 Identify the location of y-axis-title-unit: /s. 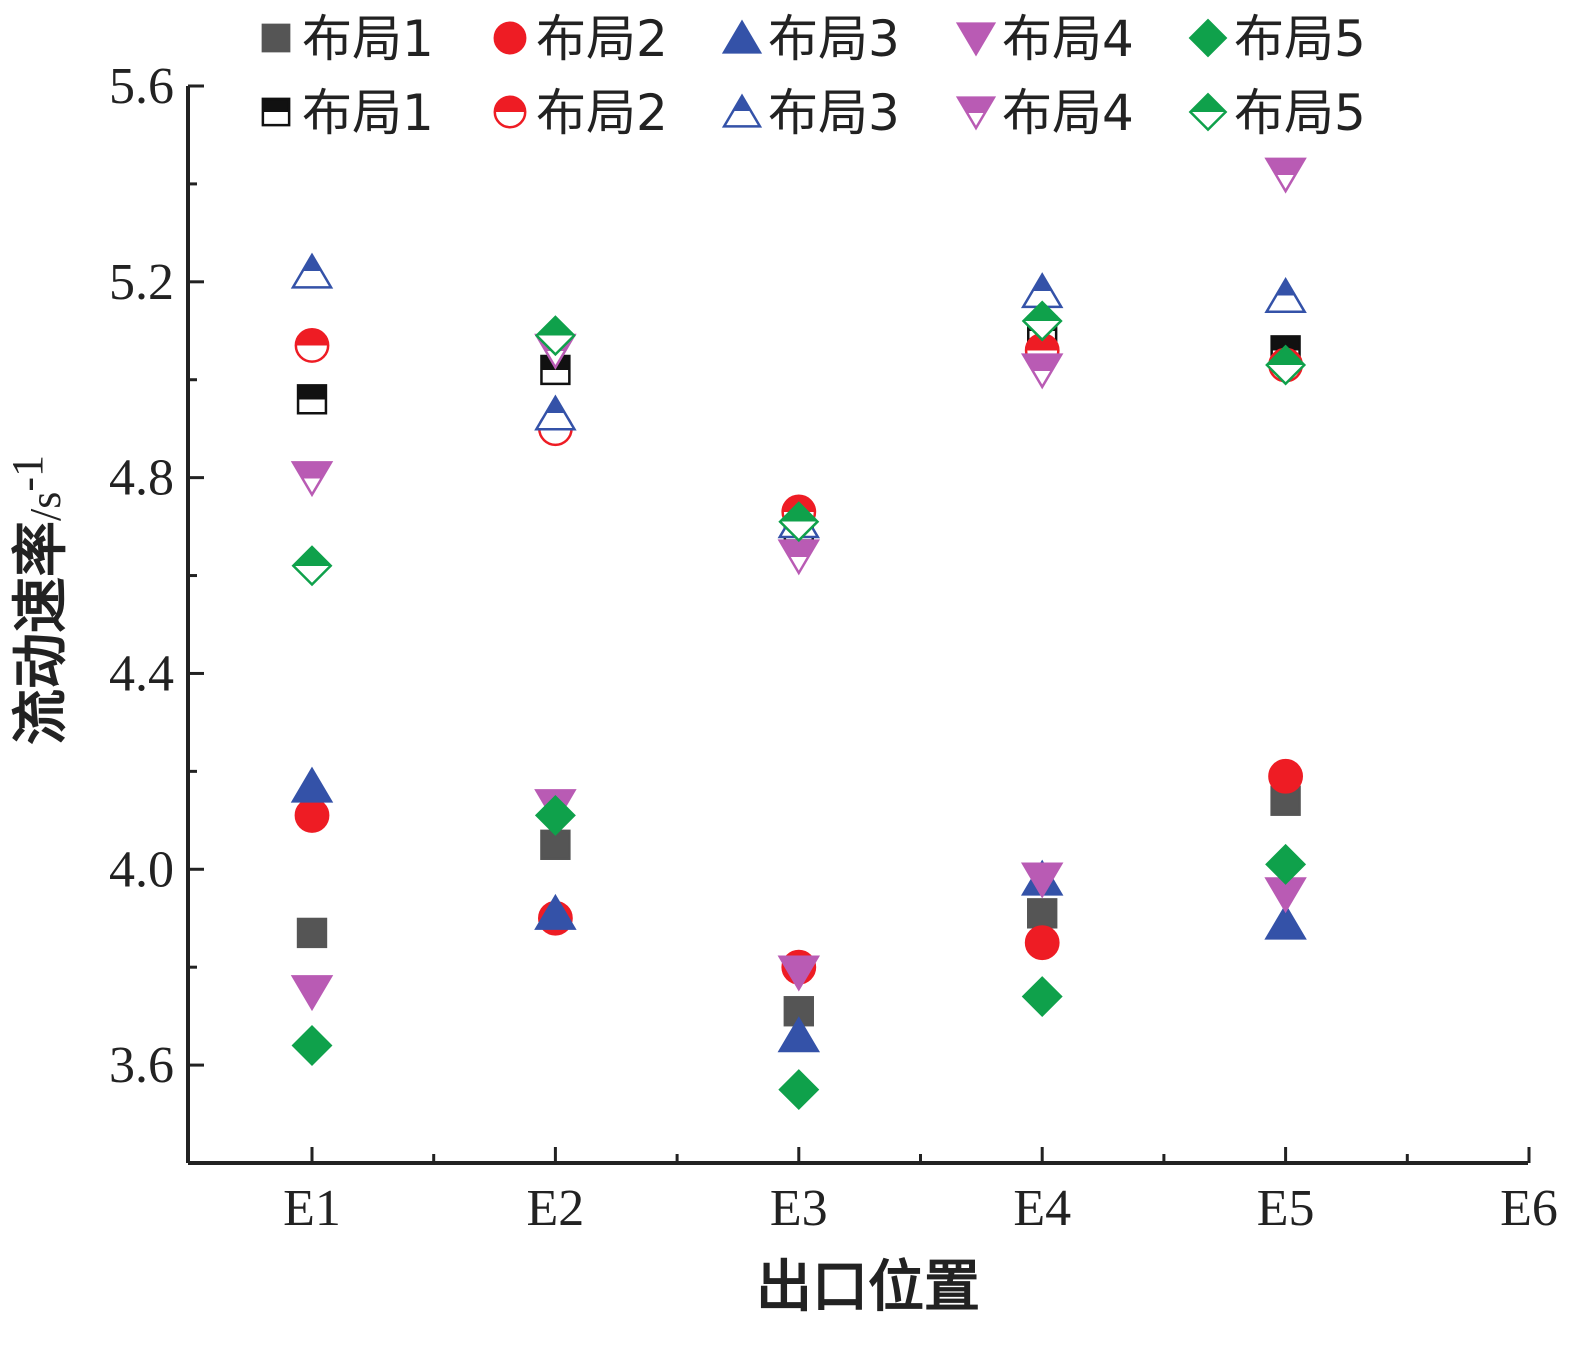
(45, 506).